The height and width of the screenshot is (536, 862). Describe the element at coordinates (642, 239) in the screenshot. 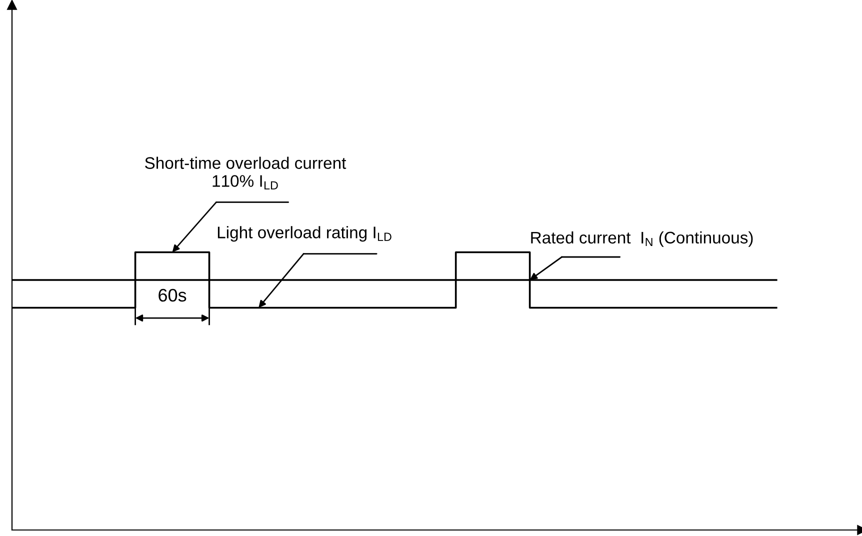

I see `text: Rated current I$_{N}$ (Continuous)` at that location.